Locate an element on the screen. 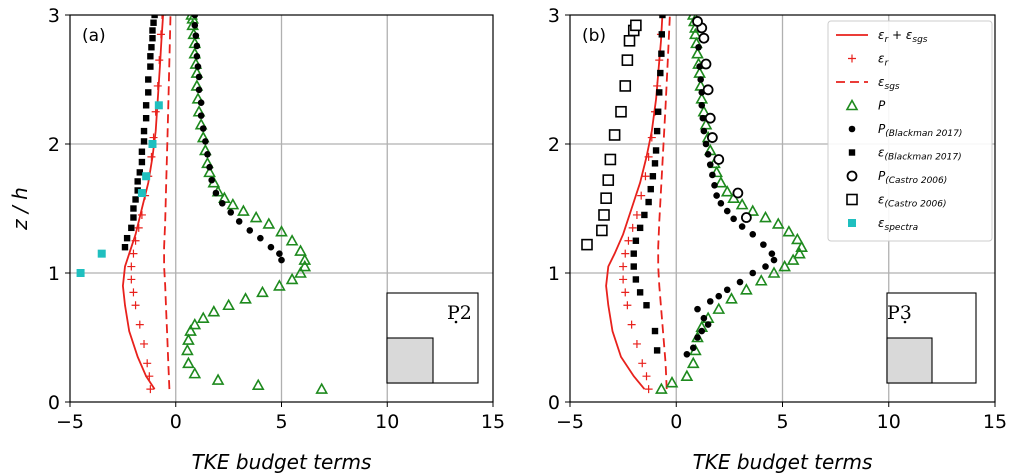 The image size is (1011, 475). legend-label-sub: (Castro 2006) is located at coordinates (916, 205).